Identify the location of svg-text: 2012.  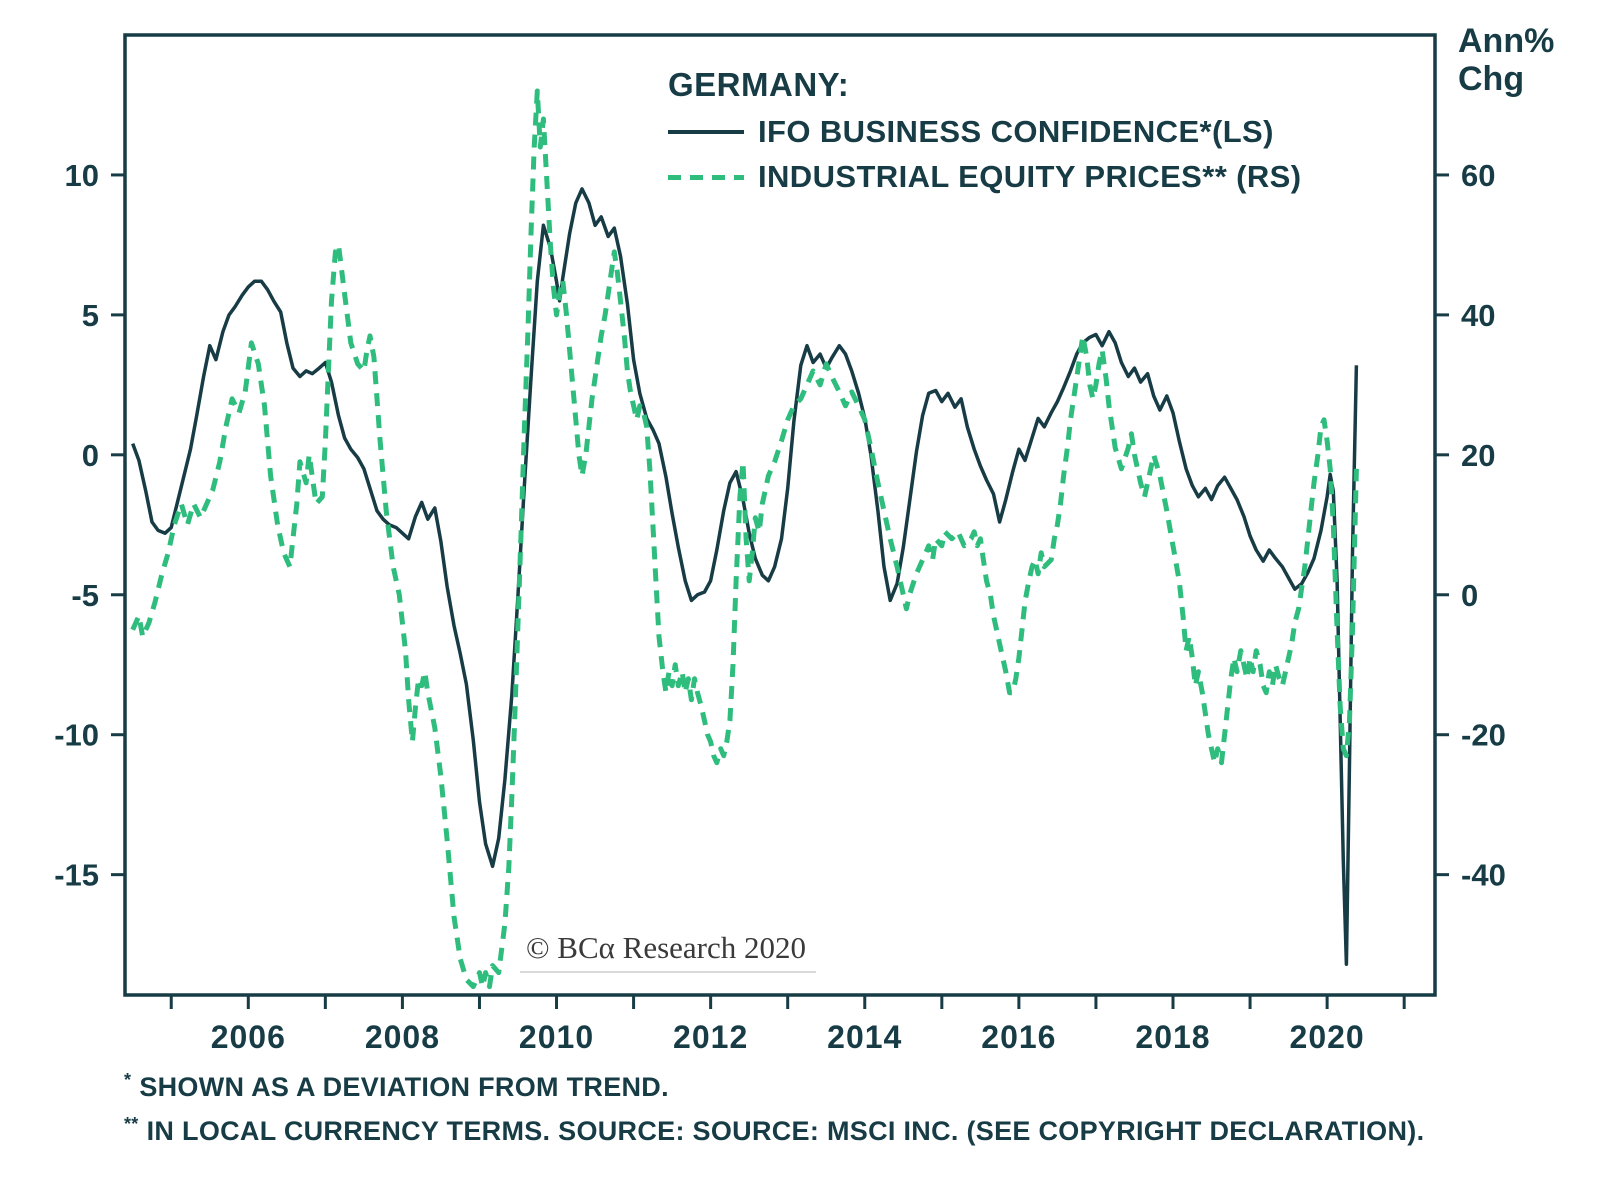
(710, 1037).